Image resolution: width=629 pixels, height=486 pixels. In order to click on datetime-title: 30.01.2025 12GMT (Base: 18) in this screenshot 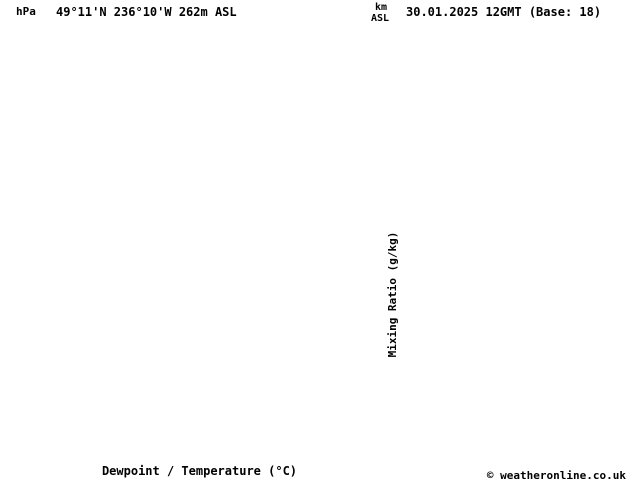, I will do `click(504, 12)`.